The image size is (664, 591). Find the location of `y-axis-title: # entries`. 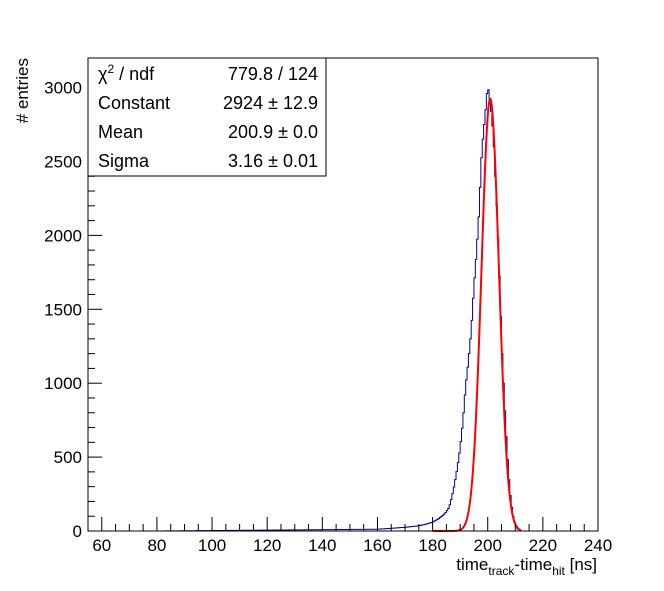

y-axis-title: # entries is located at coordinates (22, 90).